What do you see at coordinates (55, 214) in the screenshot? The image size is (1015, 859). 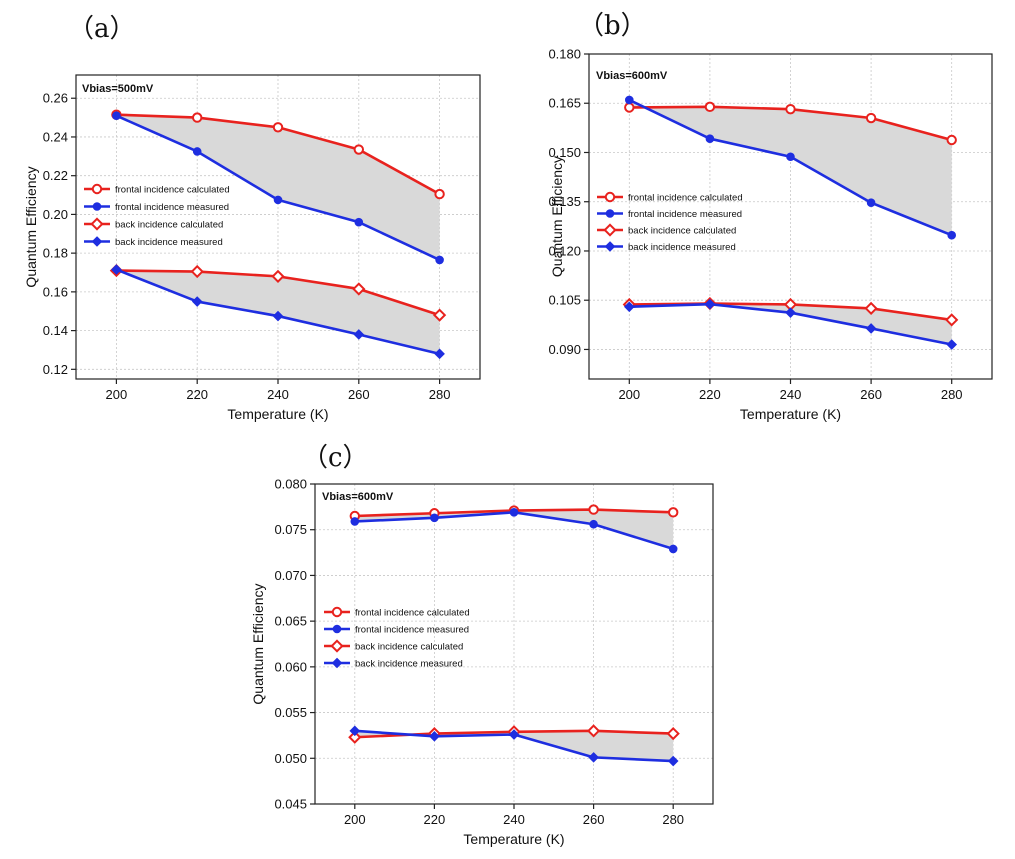 I see `y-tick-label: 0.20` at bounding box center [55, 214].